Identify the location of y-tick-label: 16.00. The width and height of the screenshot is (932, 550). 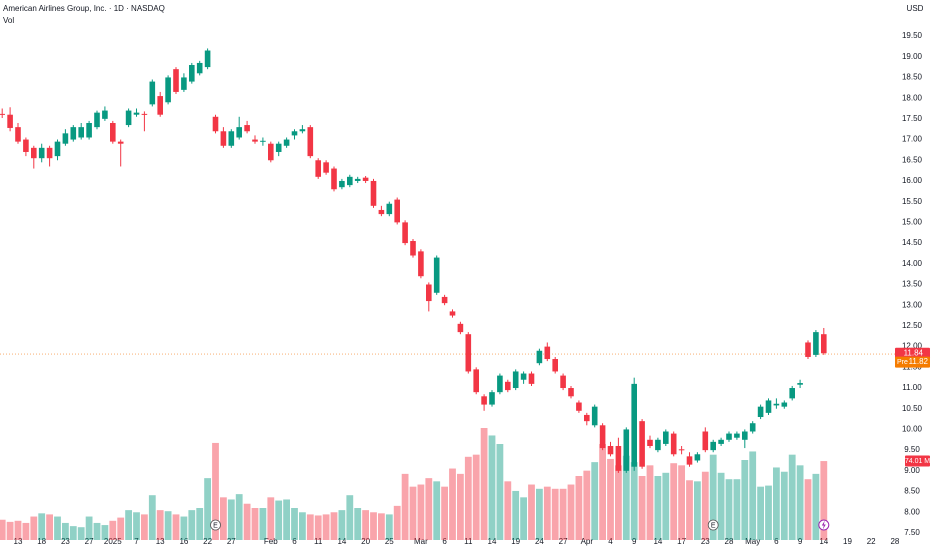
(912, 180).